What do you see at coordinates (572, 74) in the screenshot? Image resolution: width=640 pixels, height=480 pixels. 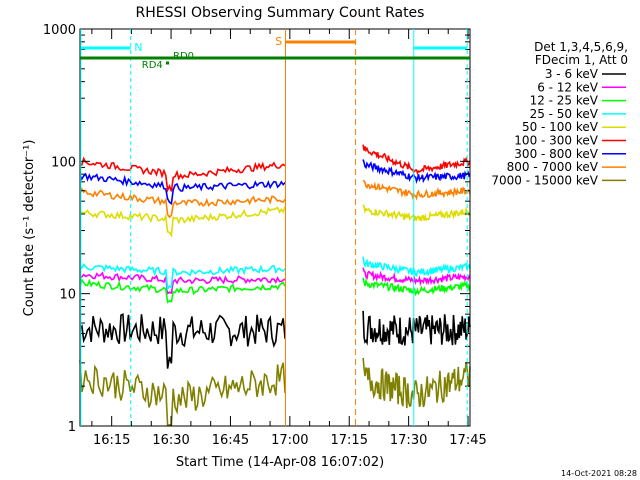 I see `legend-label: 3 - 6 keV` at bounding box center [572, 74].